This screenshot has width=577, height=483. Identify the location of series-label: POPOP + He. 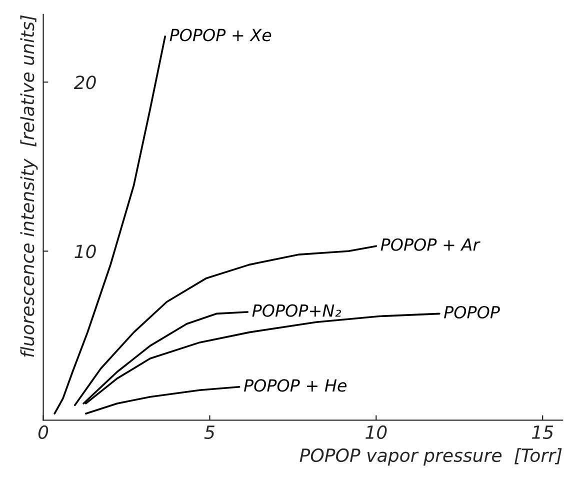
(295, 385).